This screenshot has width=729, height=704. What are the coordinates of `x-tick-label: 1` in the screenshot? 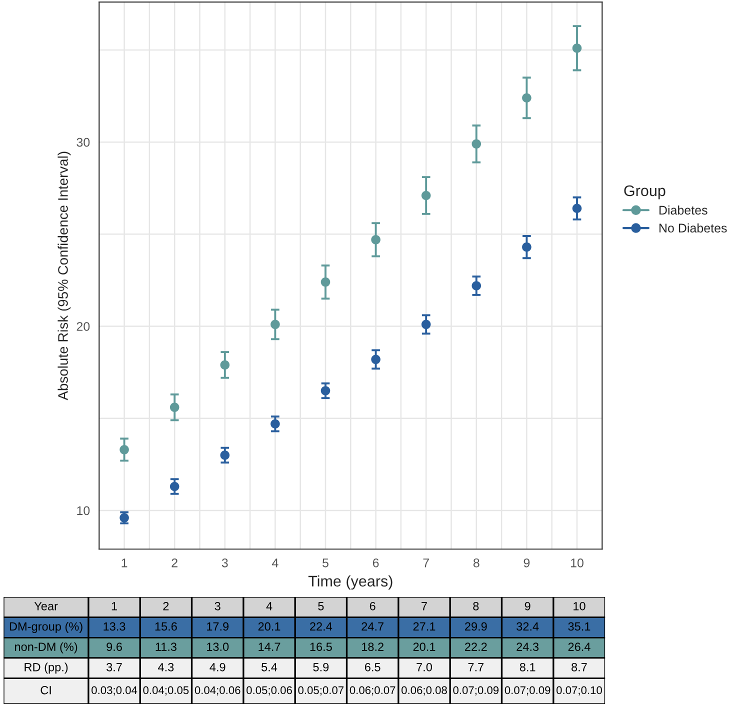 It's located at (125, 563).